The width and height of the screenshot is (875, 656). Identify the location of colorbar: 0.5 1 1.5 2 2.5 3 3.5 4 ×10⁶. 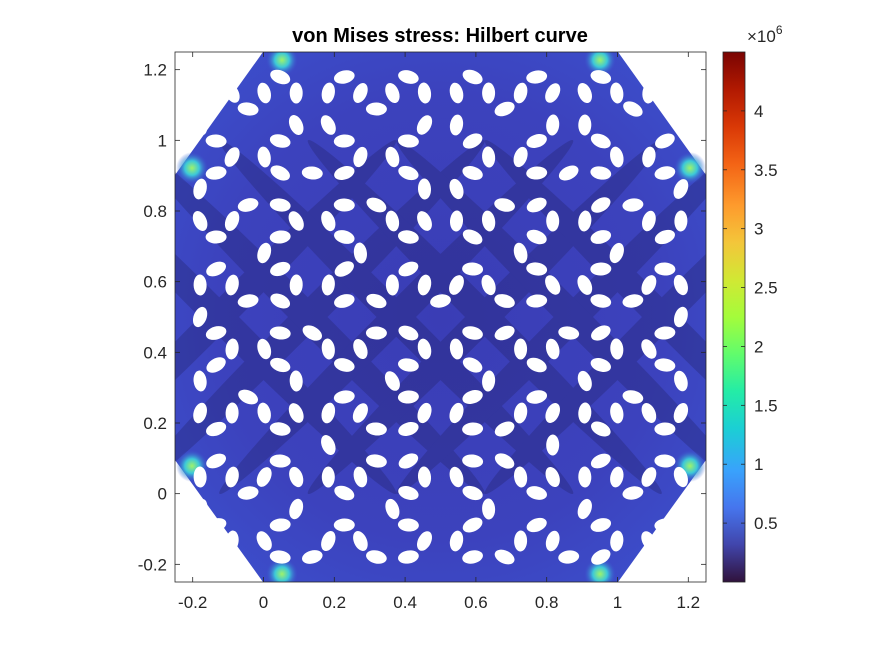
(752, 303).